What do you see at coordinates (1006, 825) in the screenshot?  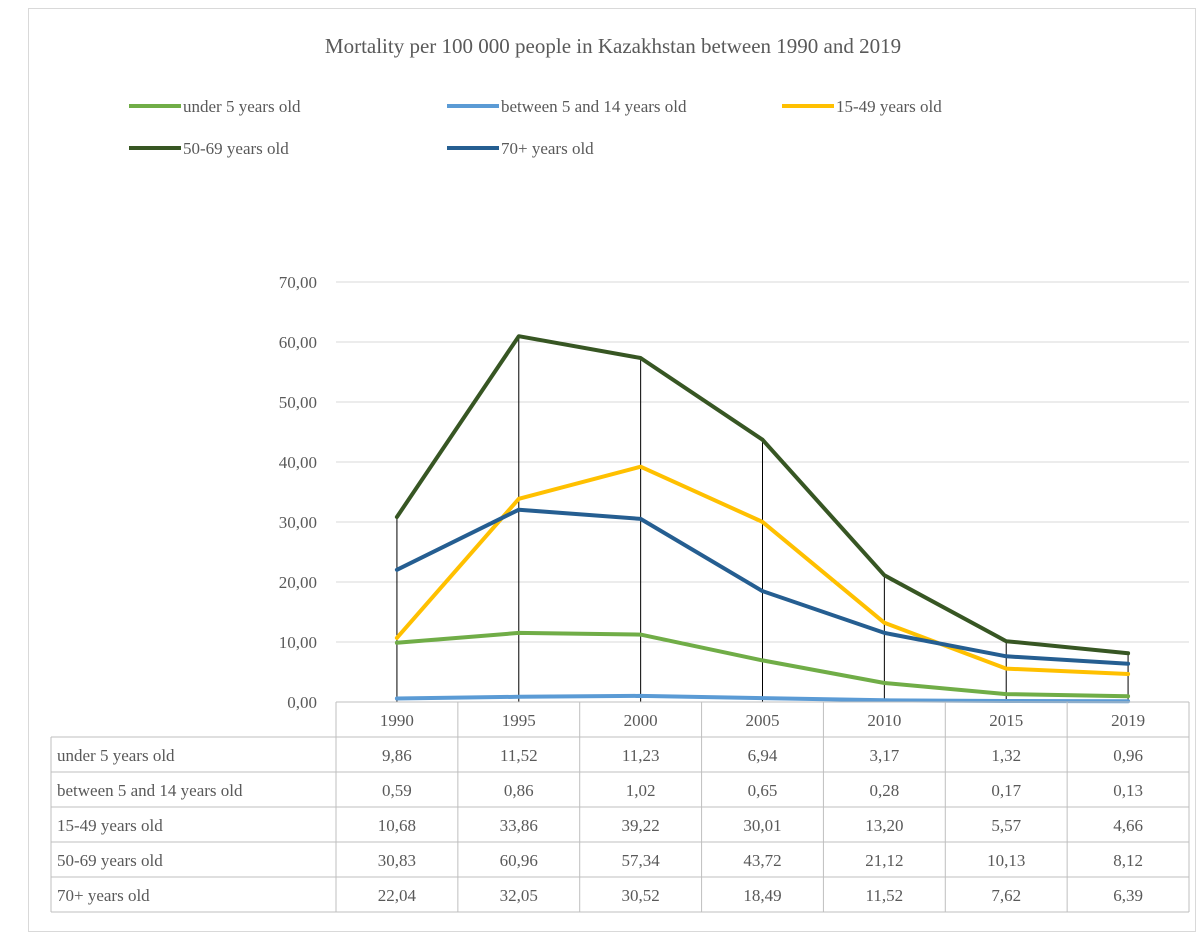 I see `table-cell-value: 5,57` at bounding box center [1006, 825].